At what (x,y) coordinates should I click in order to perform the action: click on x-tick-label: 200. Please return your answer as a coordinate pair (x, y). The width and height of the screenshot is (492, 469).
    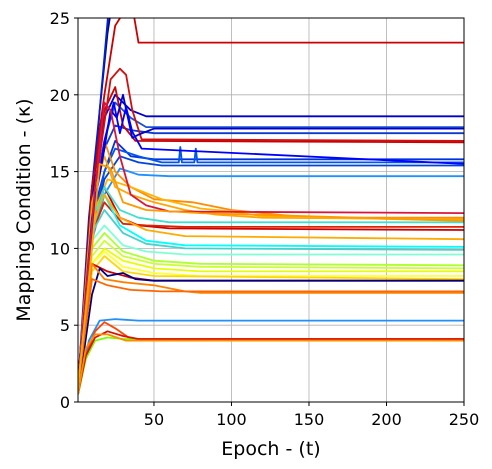
    Looking at the image, I should click on (386, 419).